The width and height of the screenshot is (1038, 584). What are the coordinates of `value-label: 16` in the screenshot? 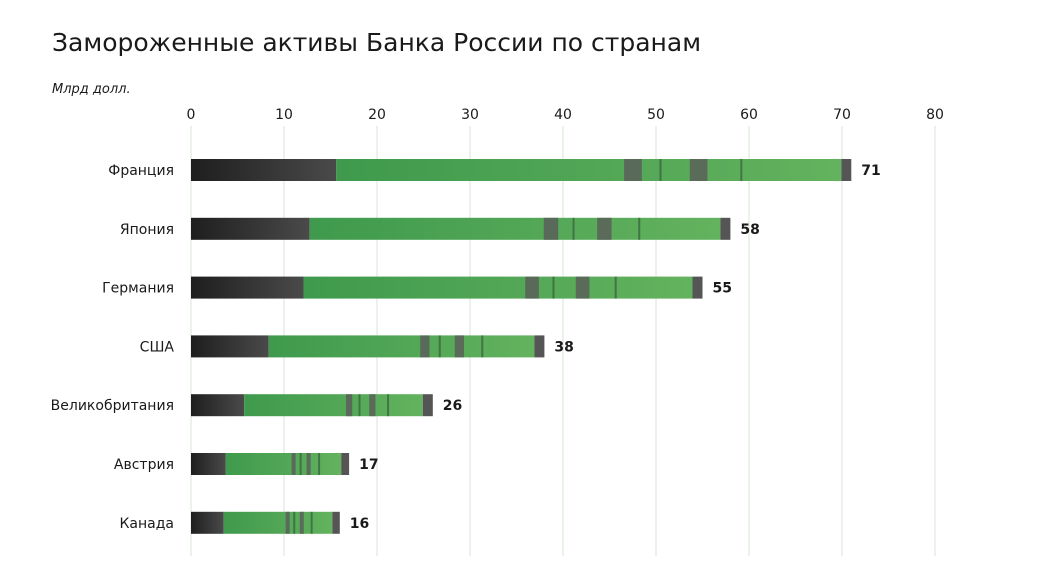 It's located at (359, 524).